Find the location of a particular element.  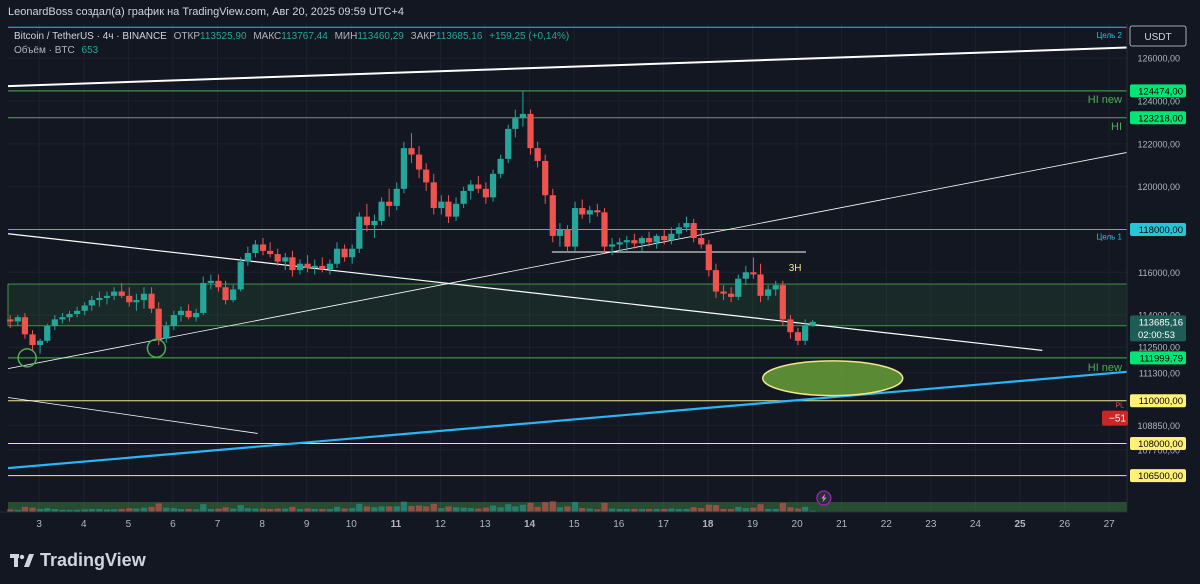

time-tick-label: 5 is located at coordinates (129, 524).